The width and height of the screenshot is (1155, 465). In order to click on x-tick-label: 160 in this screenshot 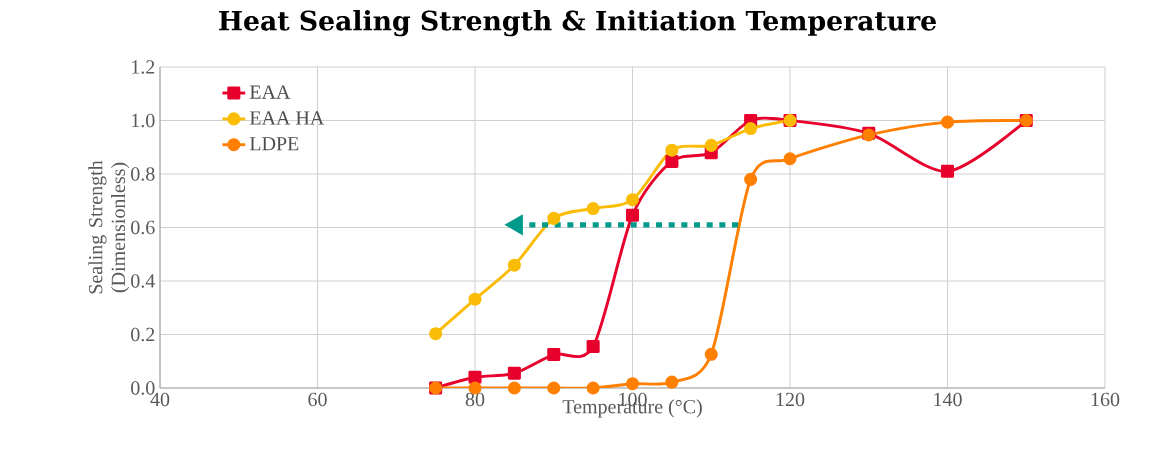, I will do `click(1105, 399)`.